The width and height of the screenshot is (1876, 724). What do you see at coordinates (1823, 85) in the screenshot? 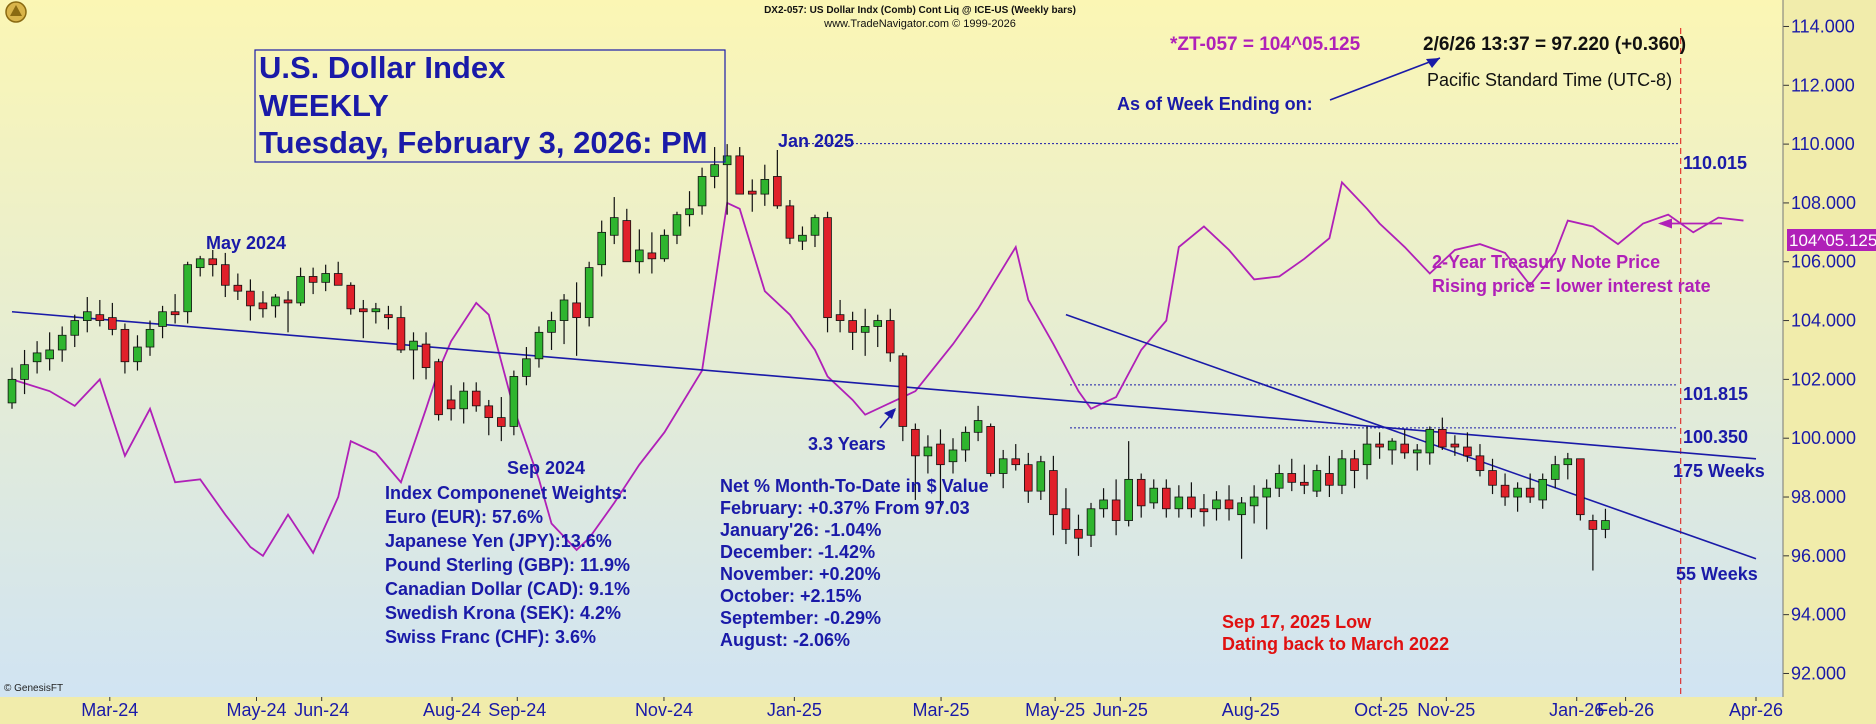
I see `y-tick-label: 112.000` at bounding box center [1823, 85].